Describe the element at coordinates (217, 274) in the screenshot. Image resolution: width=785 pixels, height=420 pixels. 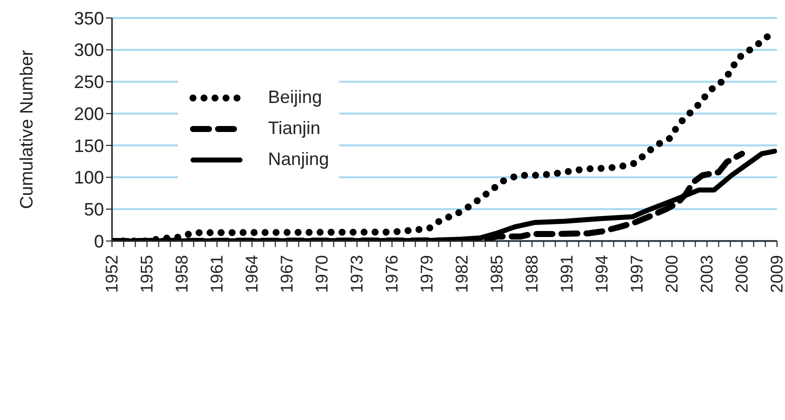
I see `x-tick-label: 1961` at that location.